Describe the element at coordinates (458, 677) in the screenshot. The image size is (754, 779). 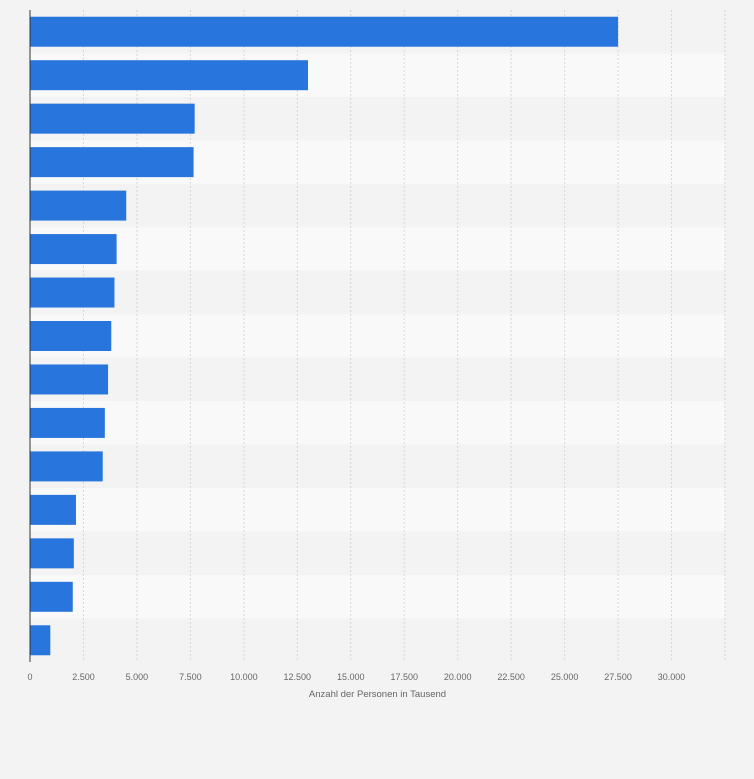
I see `x-tick-label: 20.000` at that location.